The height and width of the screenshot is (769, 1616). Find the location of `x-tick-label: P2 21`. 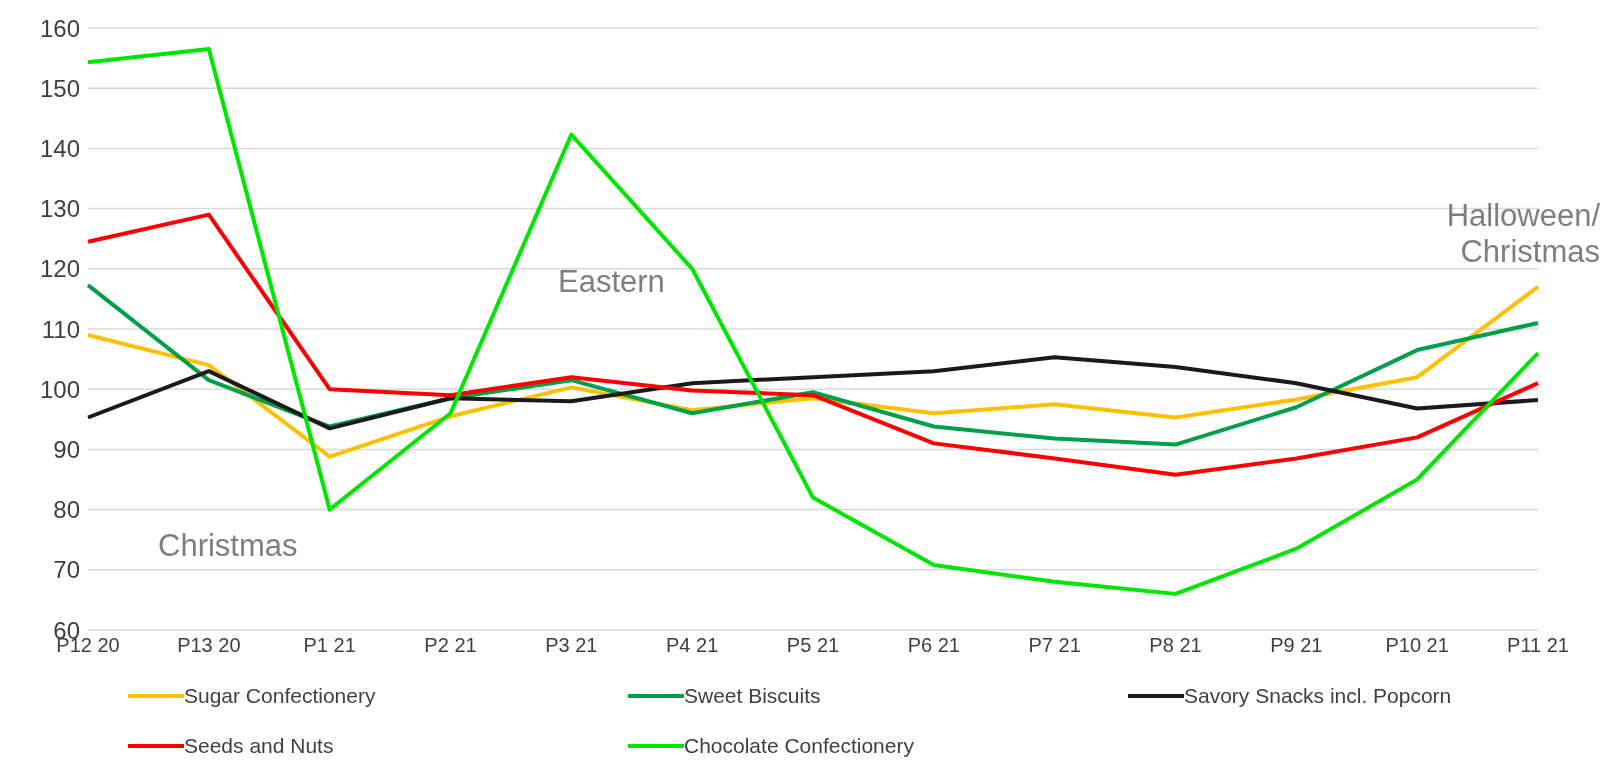

x-tick-label: P2 21 is located at coordinates (450, 645).